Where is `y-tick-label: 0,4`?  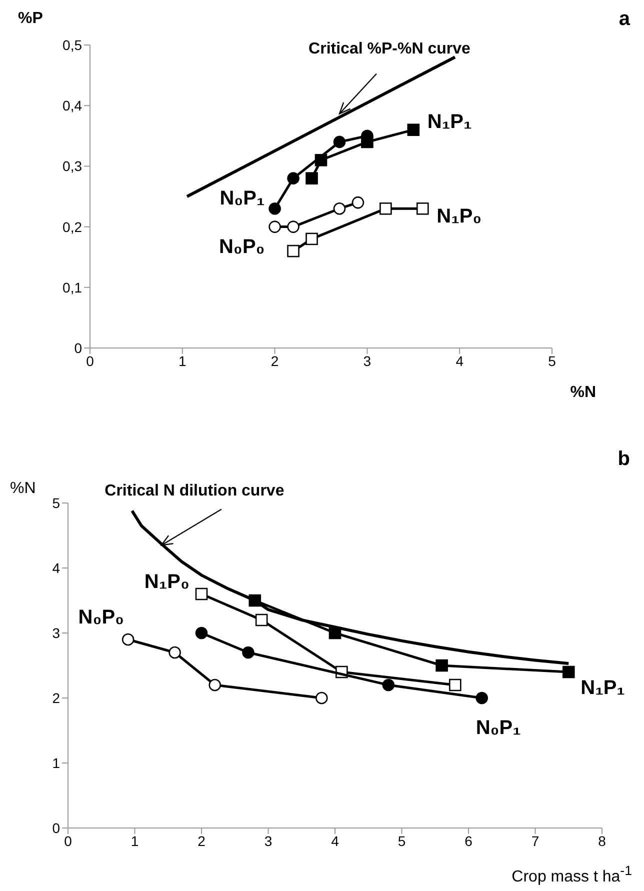 y-tick-label: 0,4 is located at coordinates (72, 106).